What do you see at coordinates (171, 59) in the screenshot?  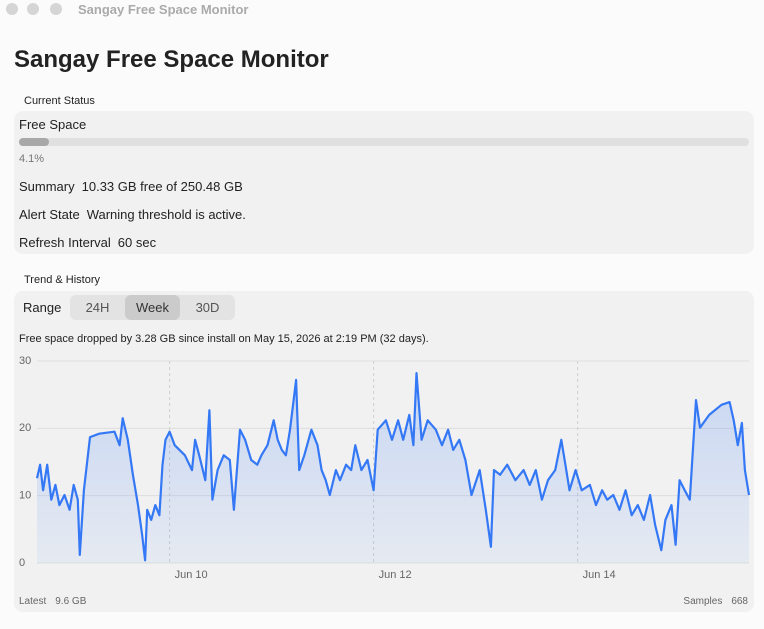 I see `page-title: Sangay Free Space Monitor` at bounding box center [171, 59].